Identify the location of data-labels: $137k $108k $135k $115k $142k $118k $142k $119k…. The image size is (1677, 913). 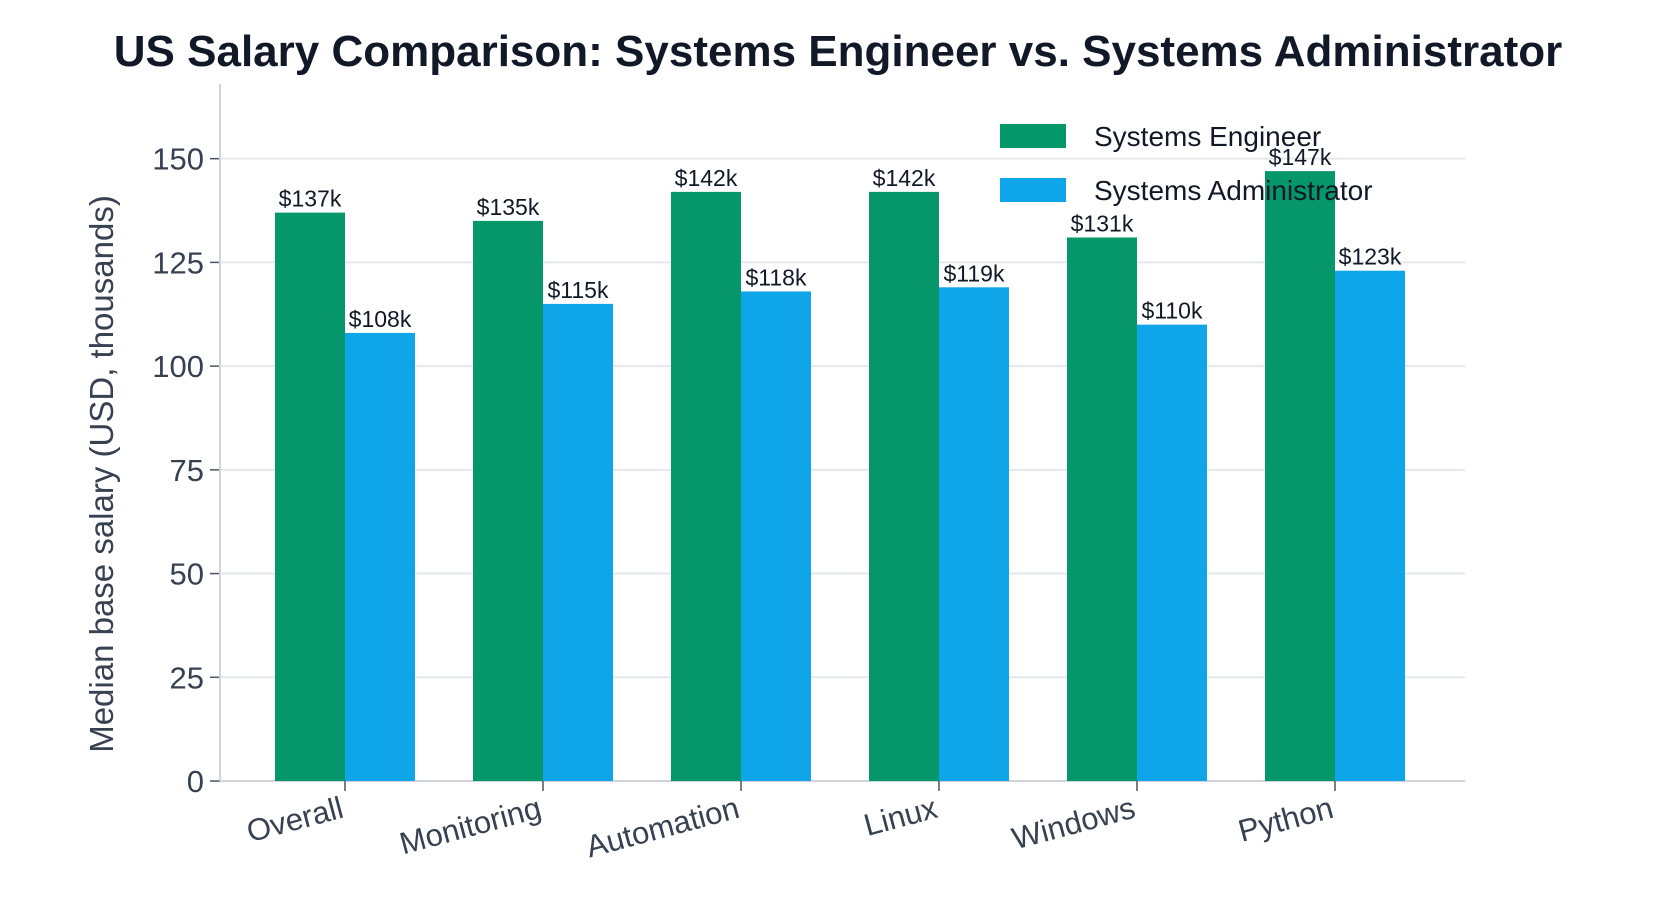
(840, 238).